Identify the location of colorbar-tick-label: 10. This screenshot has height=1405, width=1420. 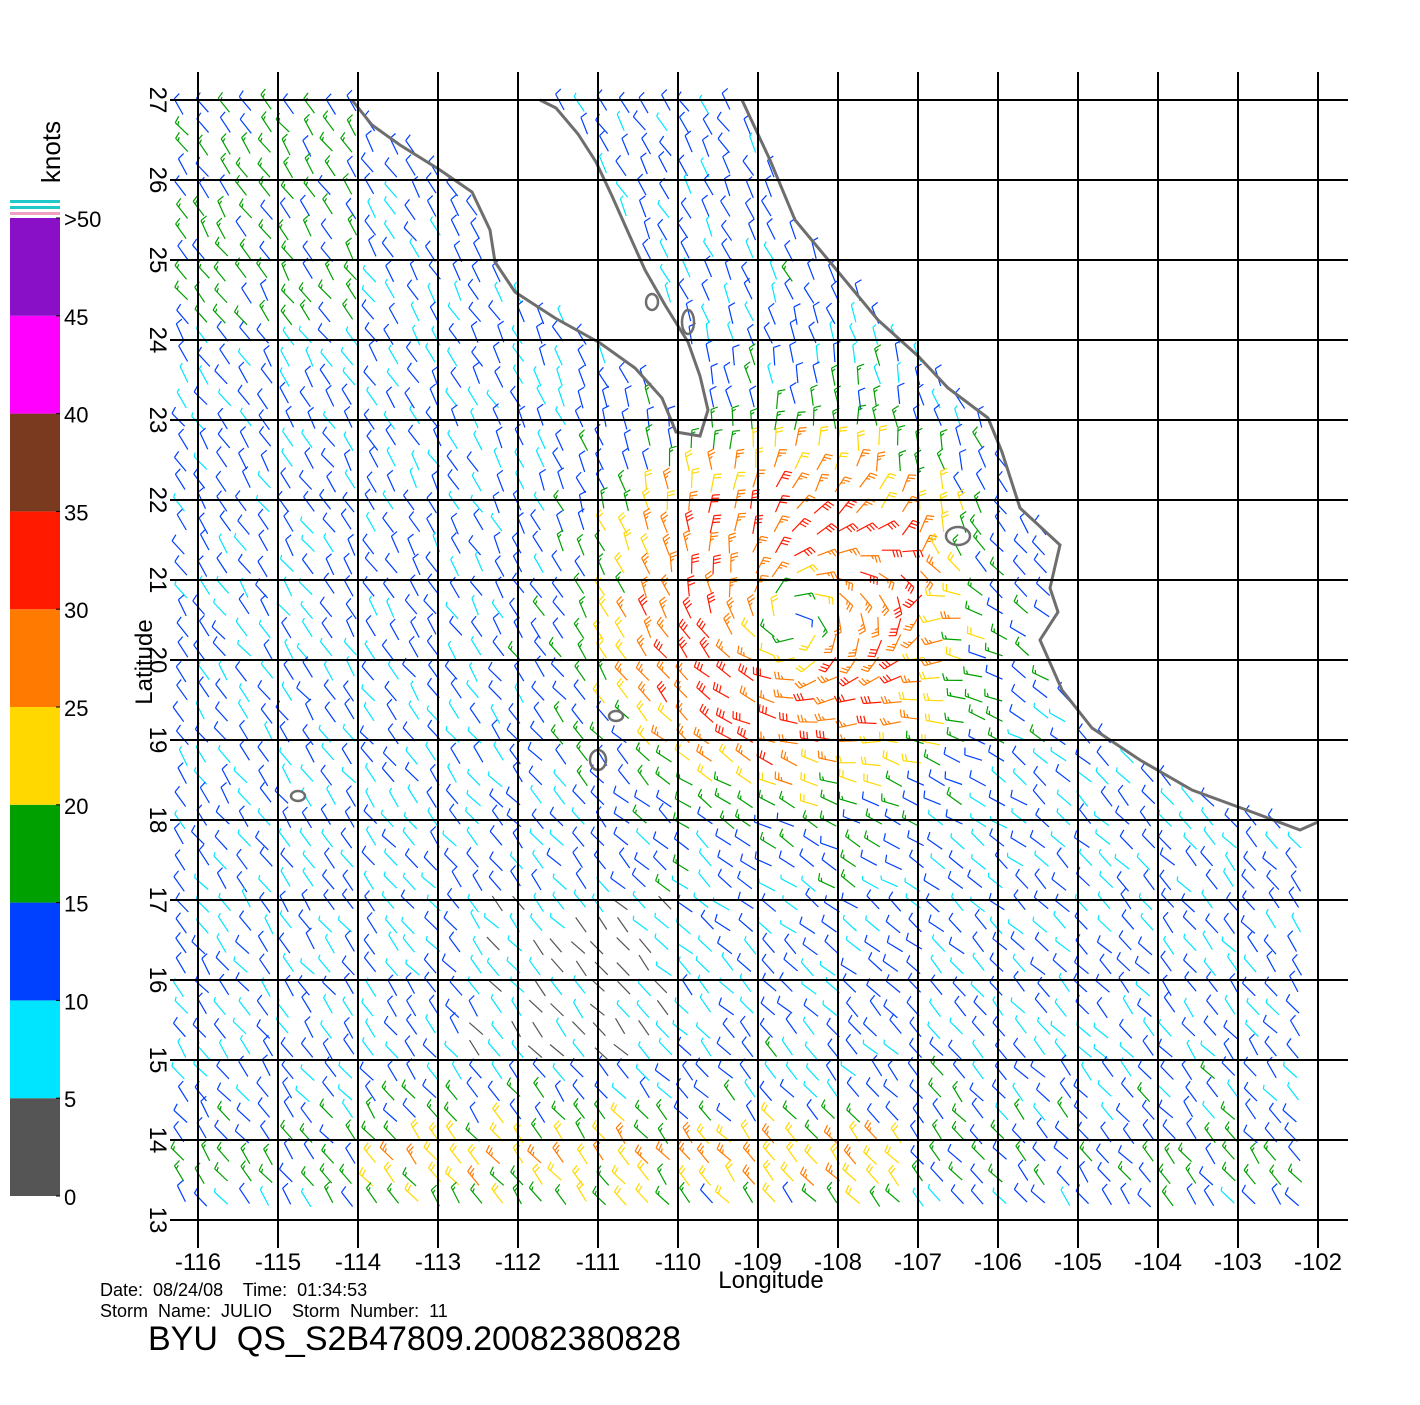
(76, 1001).